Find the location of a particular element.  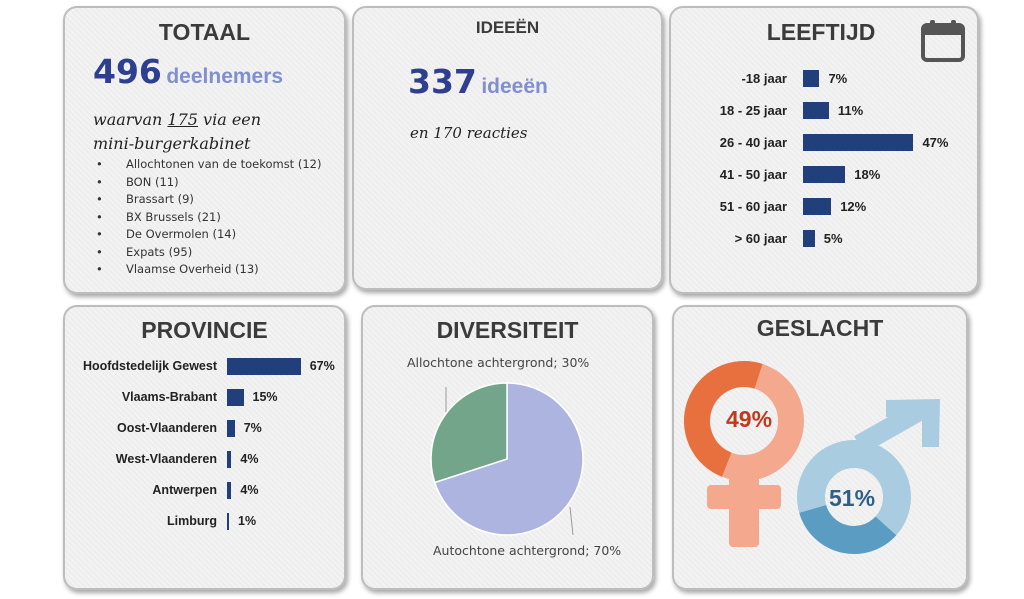

provincie-bar-label: Hoofdstedelijk Gewest is located at coordinates (149, 366).